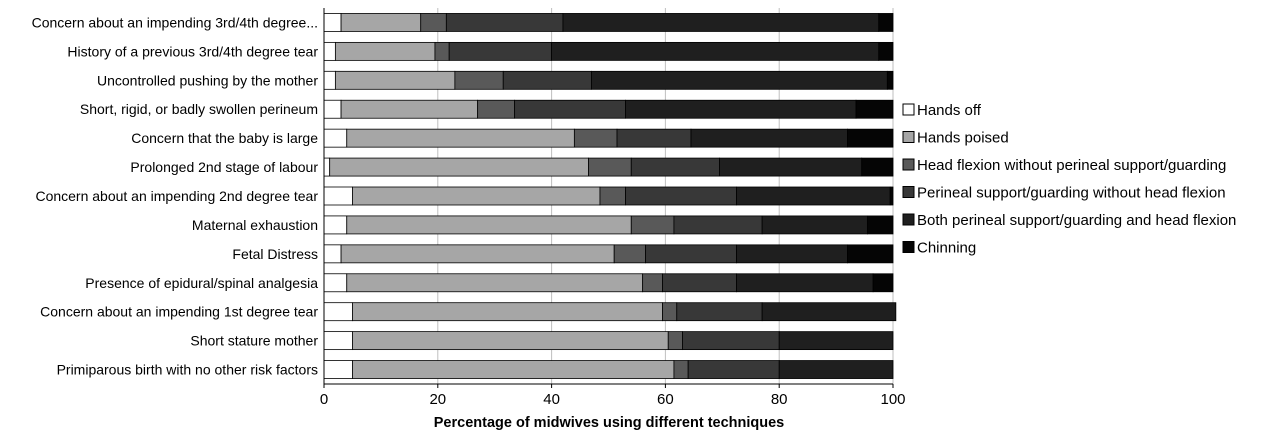 This screenshot has height=433, width=1285. What do you see at coordinates (324, 399) in the screenshot?
I see `x-tick-label: 0` at bounding box center [324, 399].